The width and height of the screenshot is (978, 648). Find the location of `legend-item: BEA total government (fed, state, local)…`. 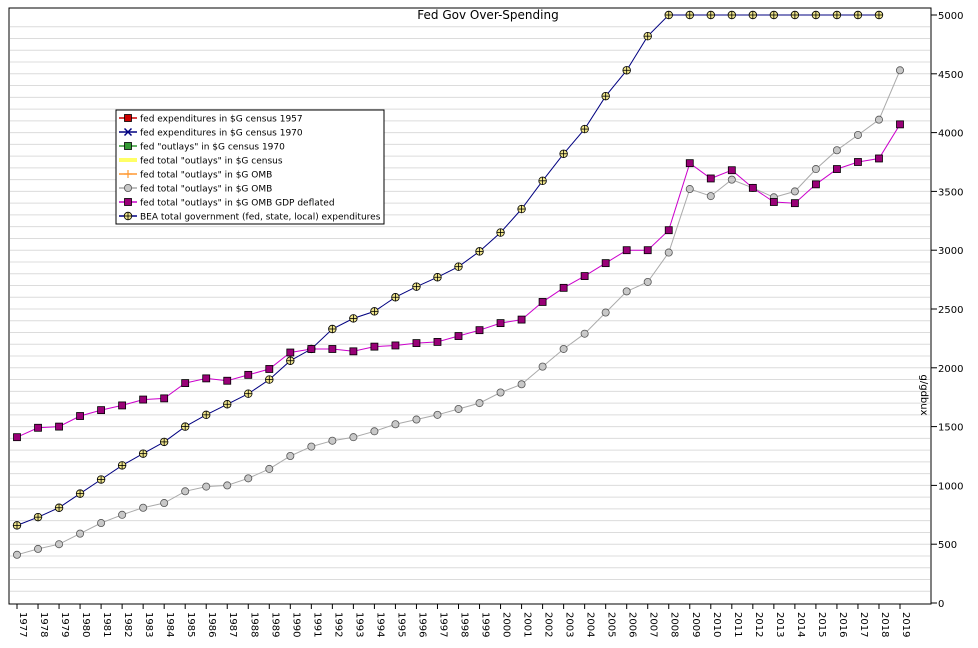

legend-item: BEA total government (fed, state, local)… is located at coordinates (250, 217).